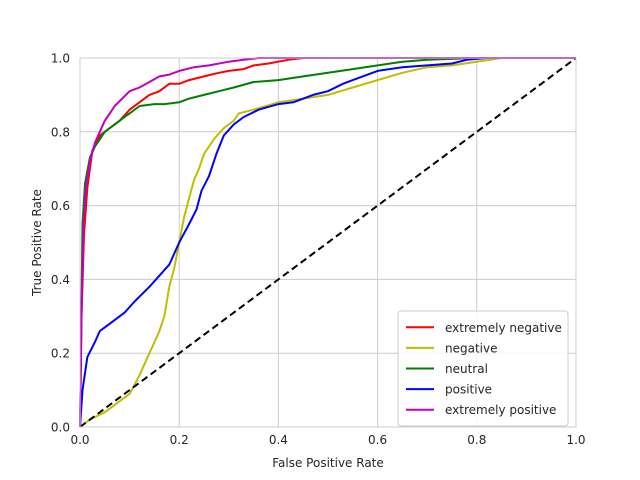 The width and height of the screenshot is (640, 480). I want to click on x-axis-ticks: 0.0 0.2 0.4 0.6 0.8 1.0, so click(327, 440).